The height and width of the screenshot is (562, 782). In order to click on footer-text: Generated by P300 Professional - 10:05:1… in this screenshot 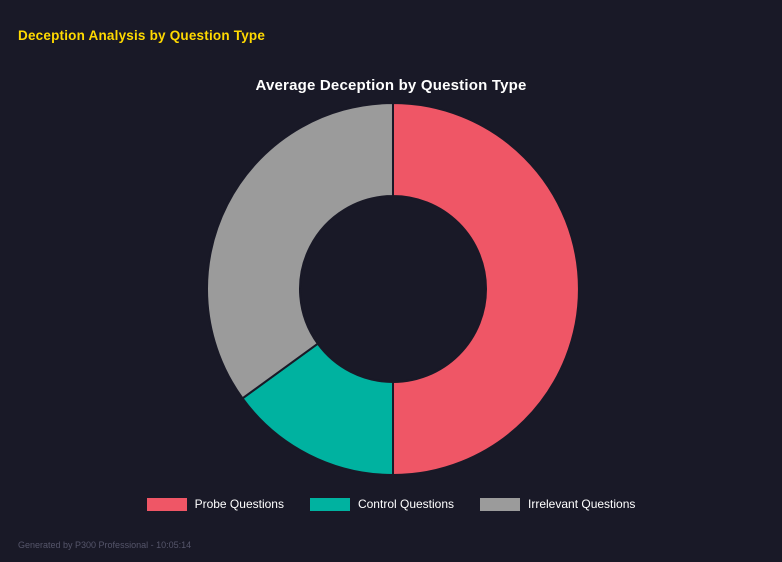, I will do `click(105, 545)`.